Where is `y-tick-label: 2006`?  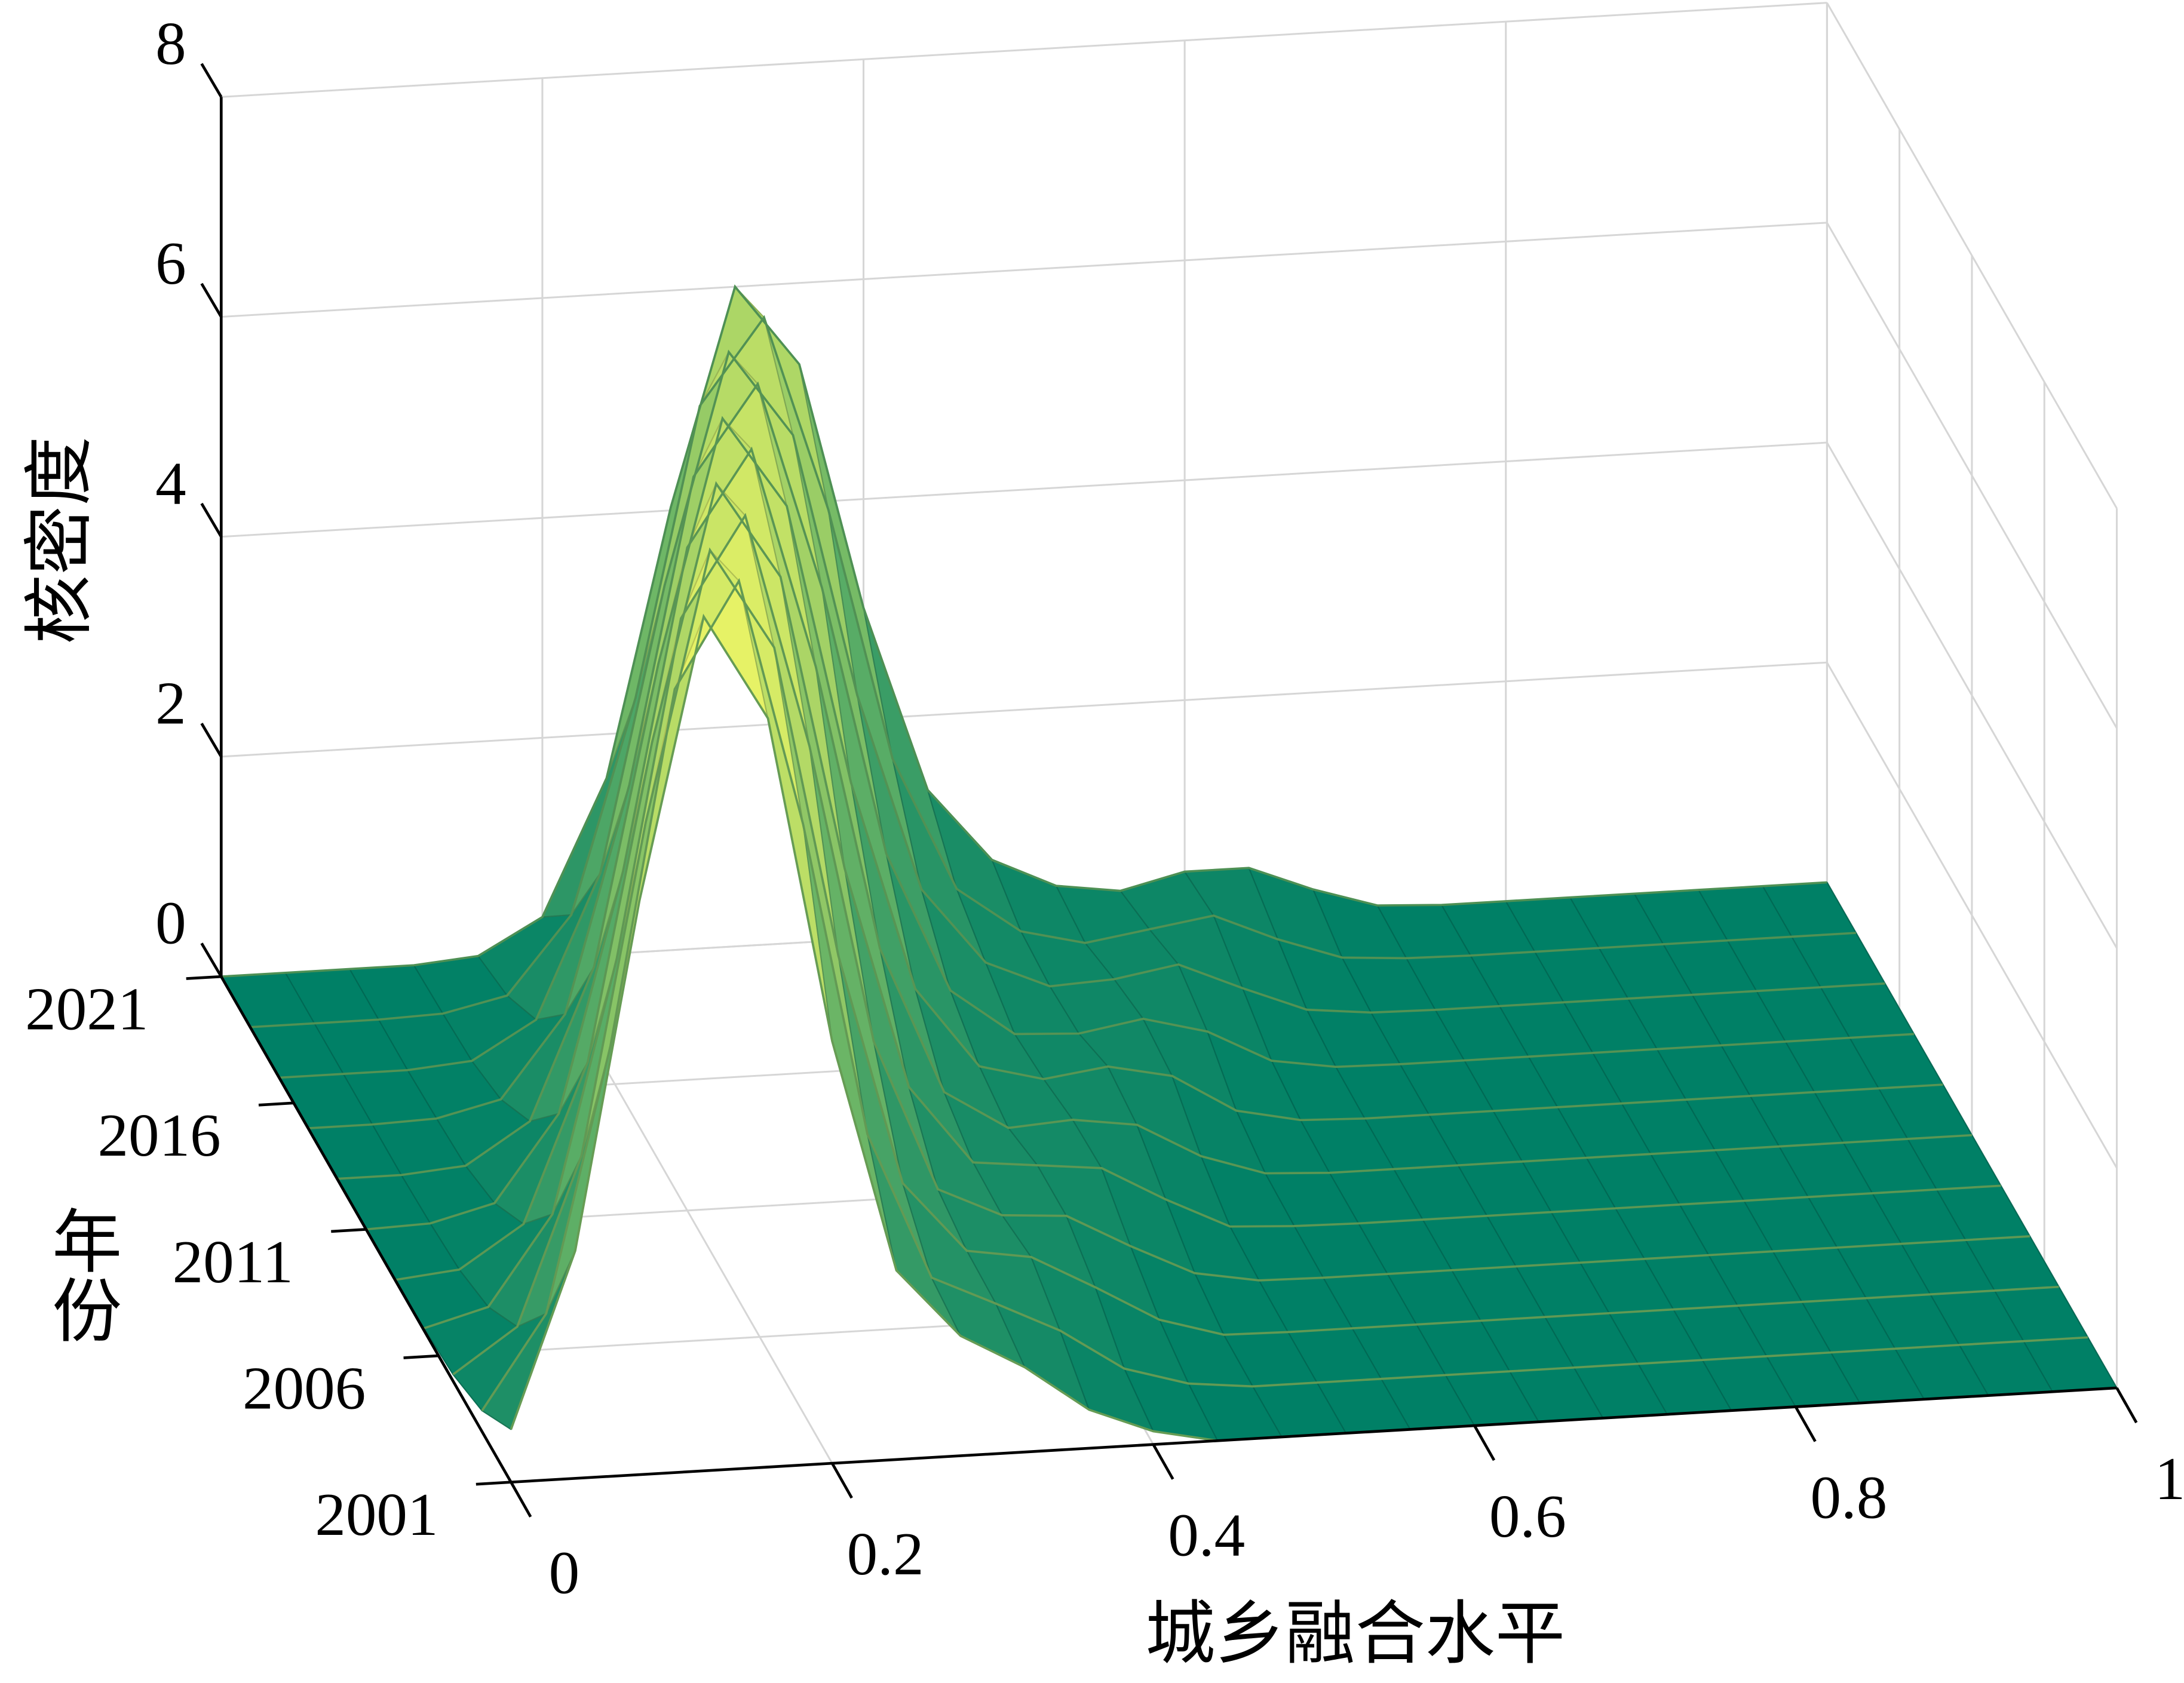 y-tick-label: 2006 is located at coordinates (304, 1388).